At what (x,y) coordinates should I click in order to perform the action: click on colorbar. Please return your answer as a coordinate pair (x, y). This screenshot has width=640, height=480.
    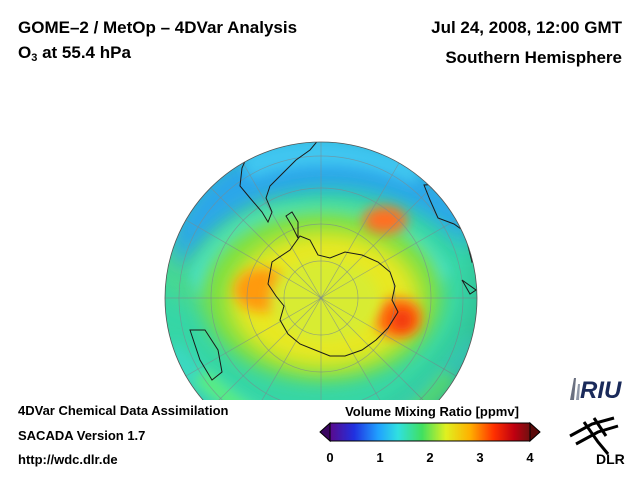
    Looking at the image, I should click on (430, 432).